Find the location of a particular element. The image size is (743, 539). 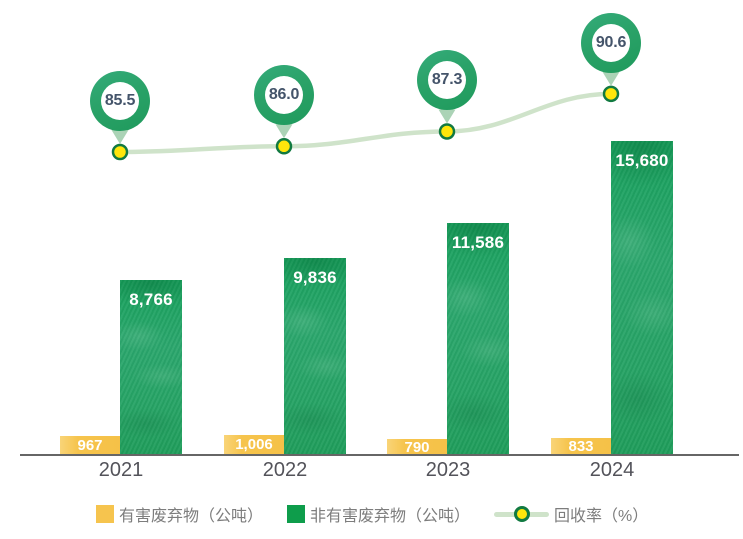

legend-line-icon is located at coordinates (522, 514).